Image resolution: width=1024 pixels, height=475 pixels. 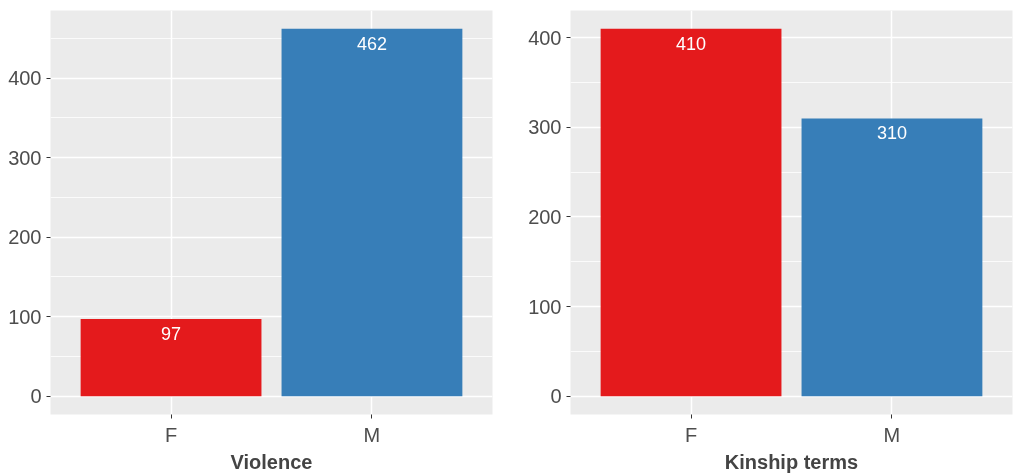 I want to click on data-label: 97, so click(x=171, y=334).